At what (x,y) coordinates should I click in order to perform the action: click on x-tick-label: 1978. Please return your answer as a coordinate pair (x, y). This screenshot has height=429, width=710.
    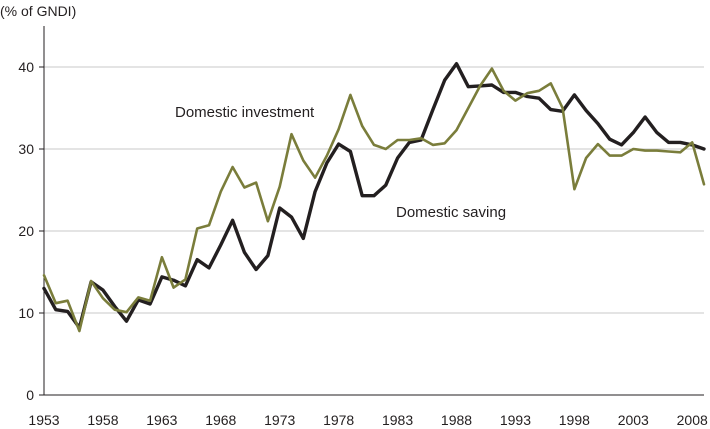
    Looking at the image, I should click on (338, 420).